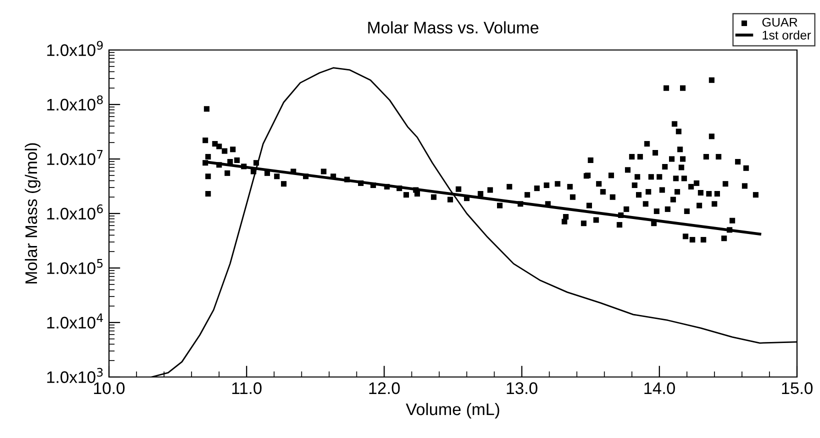 This screenshot has width=820, height=438. Describe the element at coordinates (522, 388) in the screenshot. I see `x-tick-label: 13.0` at that location.